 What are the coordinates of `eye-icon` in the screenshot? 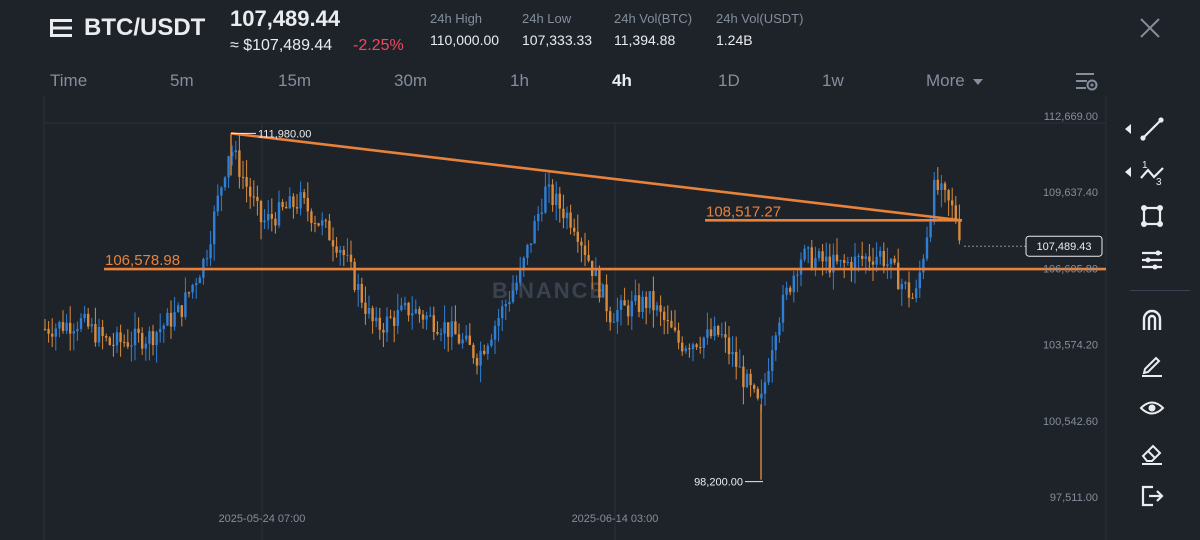 It's located at (1152, 408).